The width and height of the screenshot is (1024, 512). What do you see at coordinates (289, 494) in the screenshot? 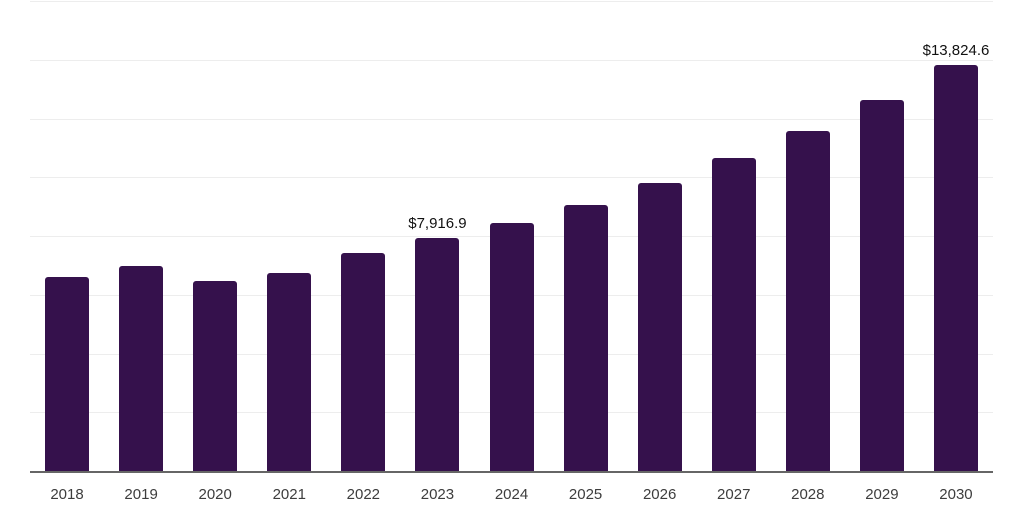
I see `x-axis-label-2021: 2021` at bounding box center [289, 494].